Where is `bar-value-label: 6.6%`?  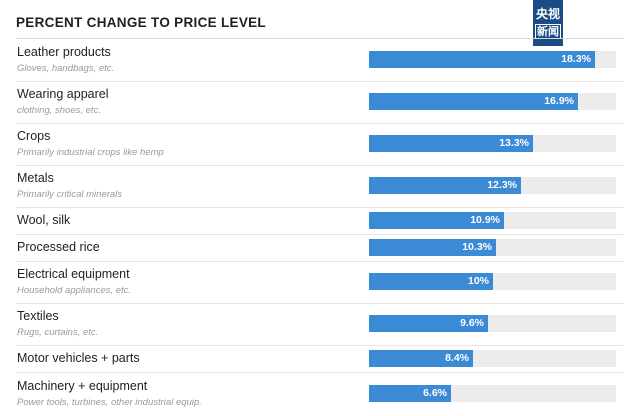 bar-value-label: 6.6% is located at coordinates (435, 393).